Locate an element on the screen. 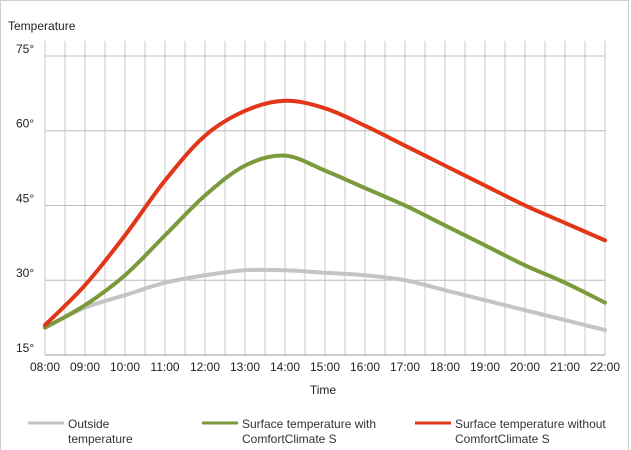 The height and width of the screenshot is (450, 631). x-tick-label: 11:00 is located at coordinates (164, 367).